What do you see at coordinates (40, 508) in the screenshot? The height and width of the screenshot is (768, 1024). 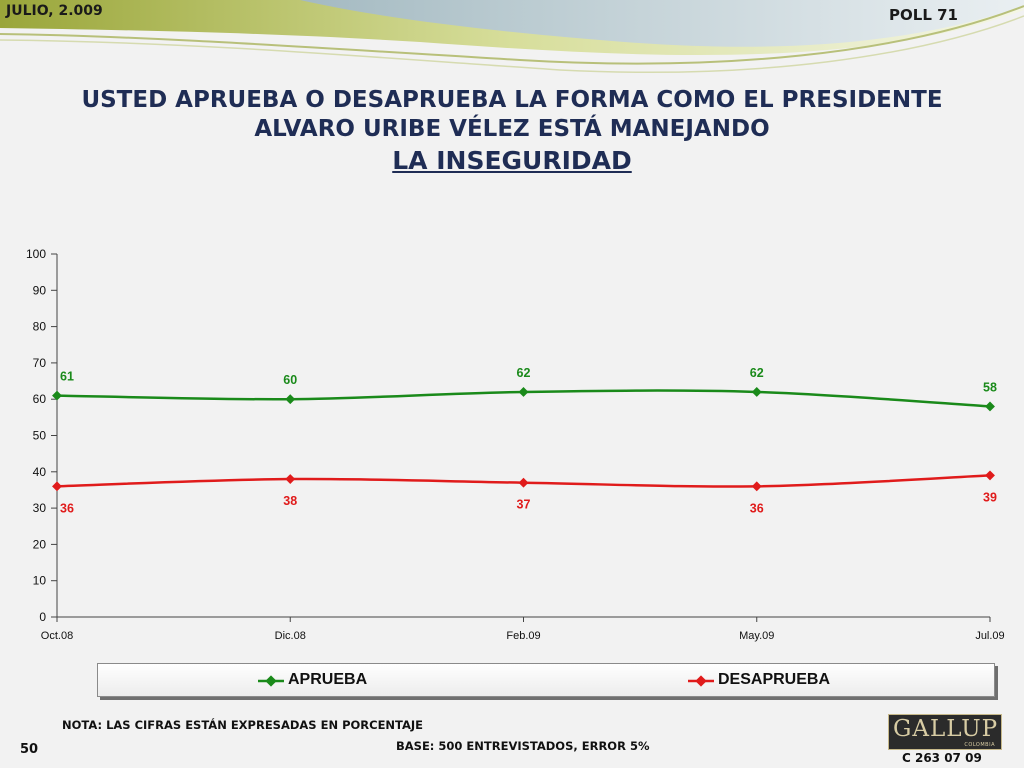 I see `y-tick-label: 30` at bounding box center [40, 508].